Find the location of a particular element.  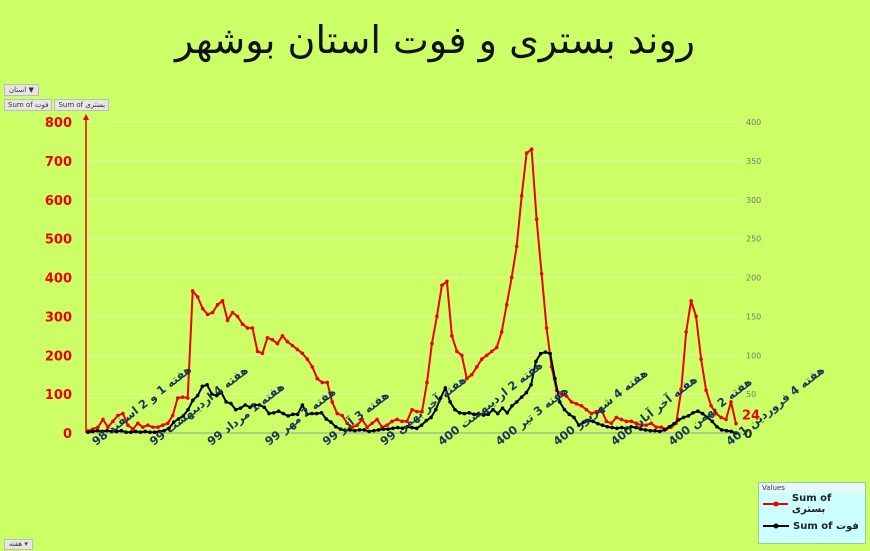

field-button-death: Sum of فوت is located at coordinates (28, 105).